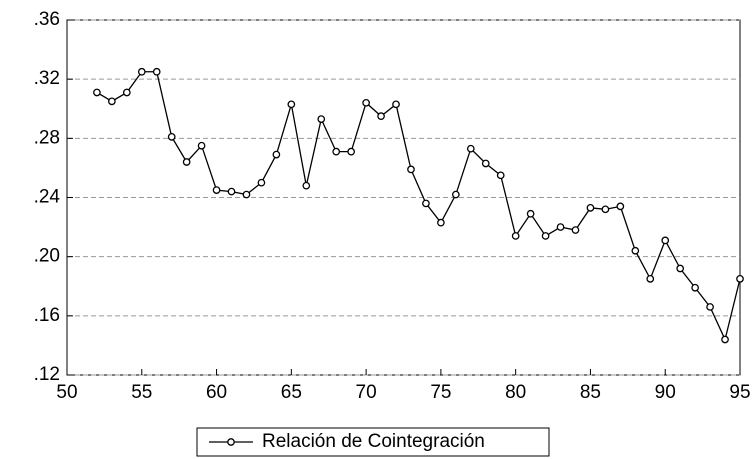  Describe the element at coordinates (47, 19) in the screenshot. I see `y-tick-label: .36` at that location.